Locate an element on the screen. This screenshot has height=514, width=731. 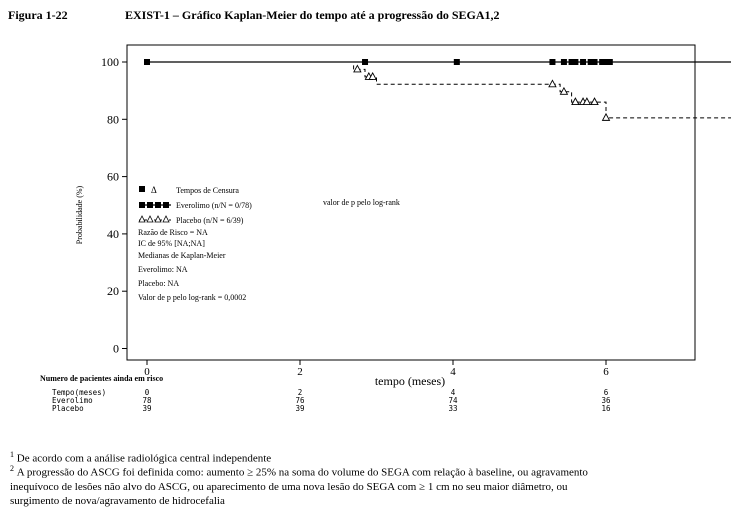
risk-table-cell: 33 is located at coordinates (452, 408).